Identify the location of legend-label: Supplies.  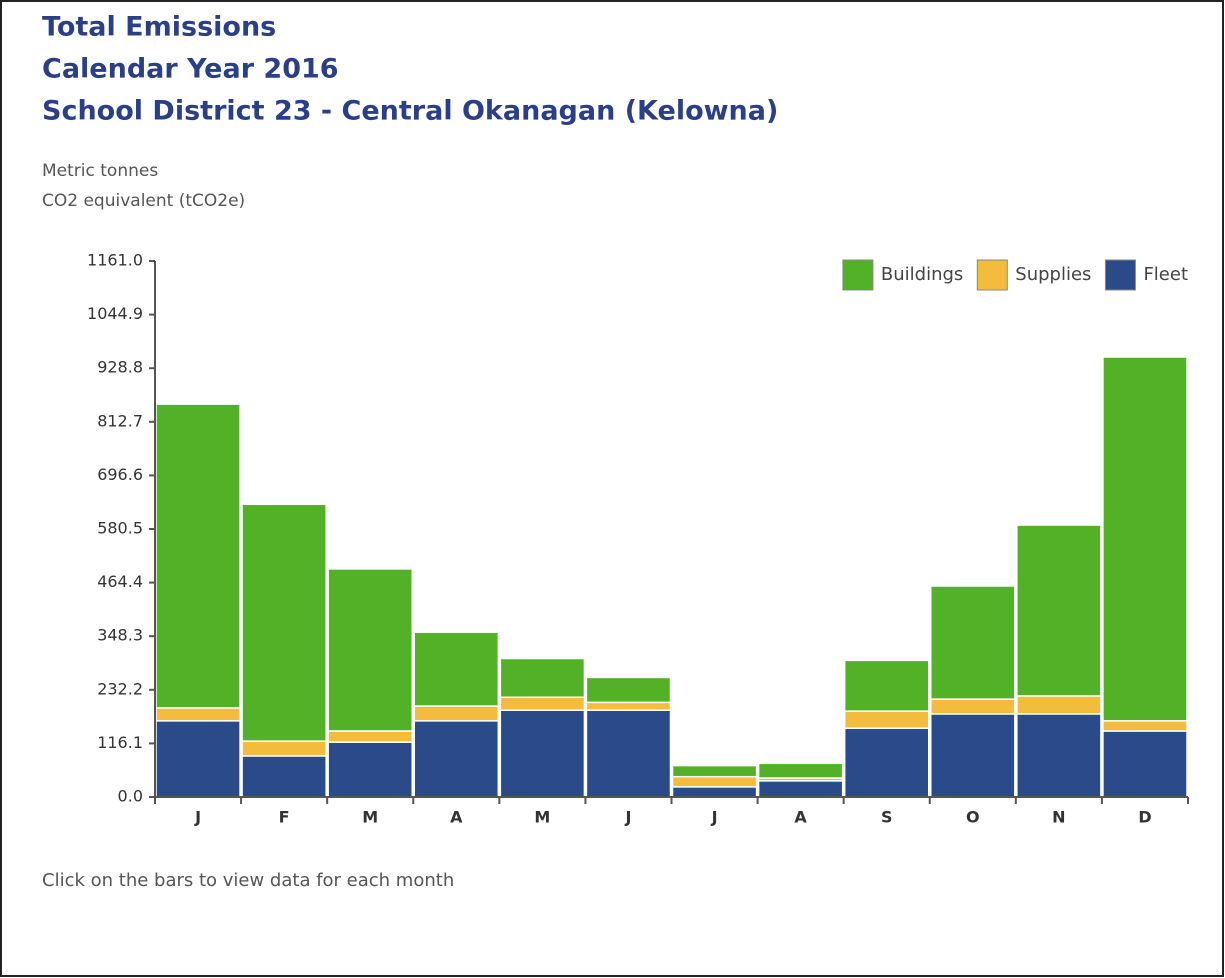
(1053, 274).